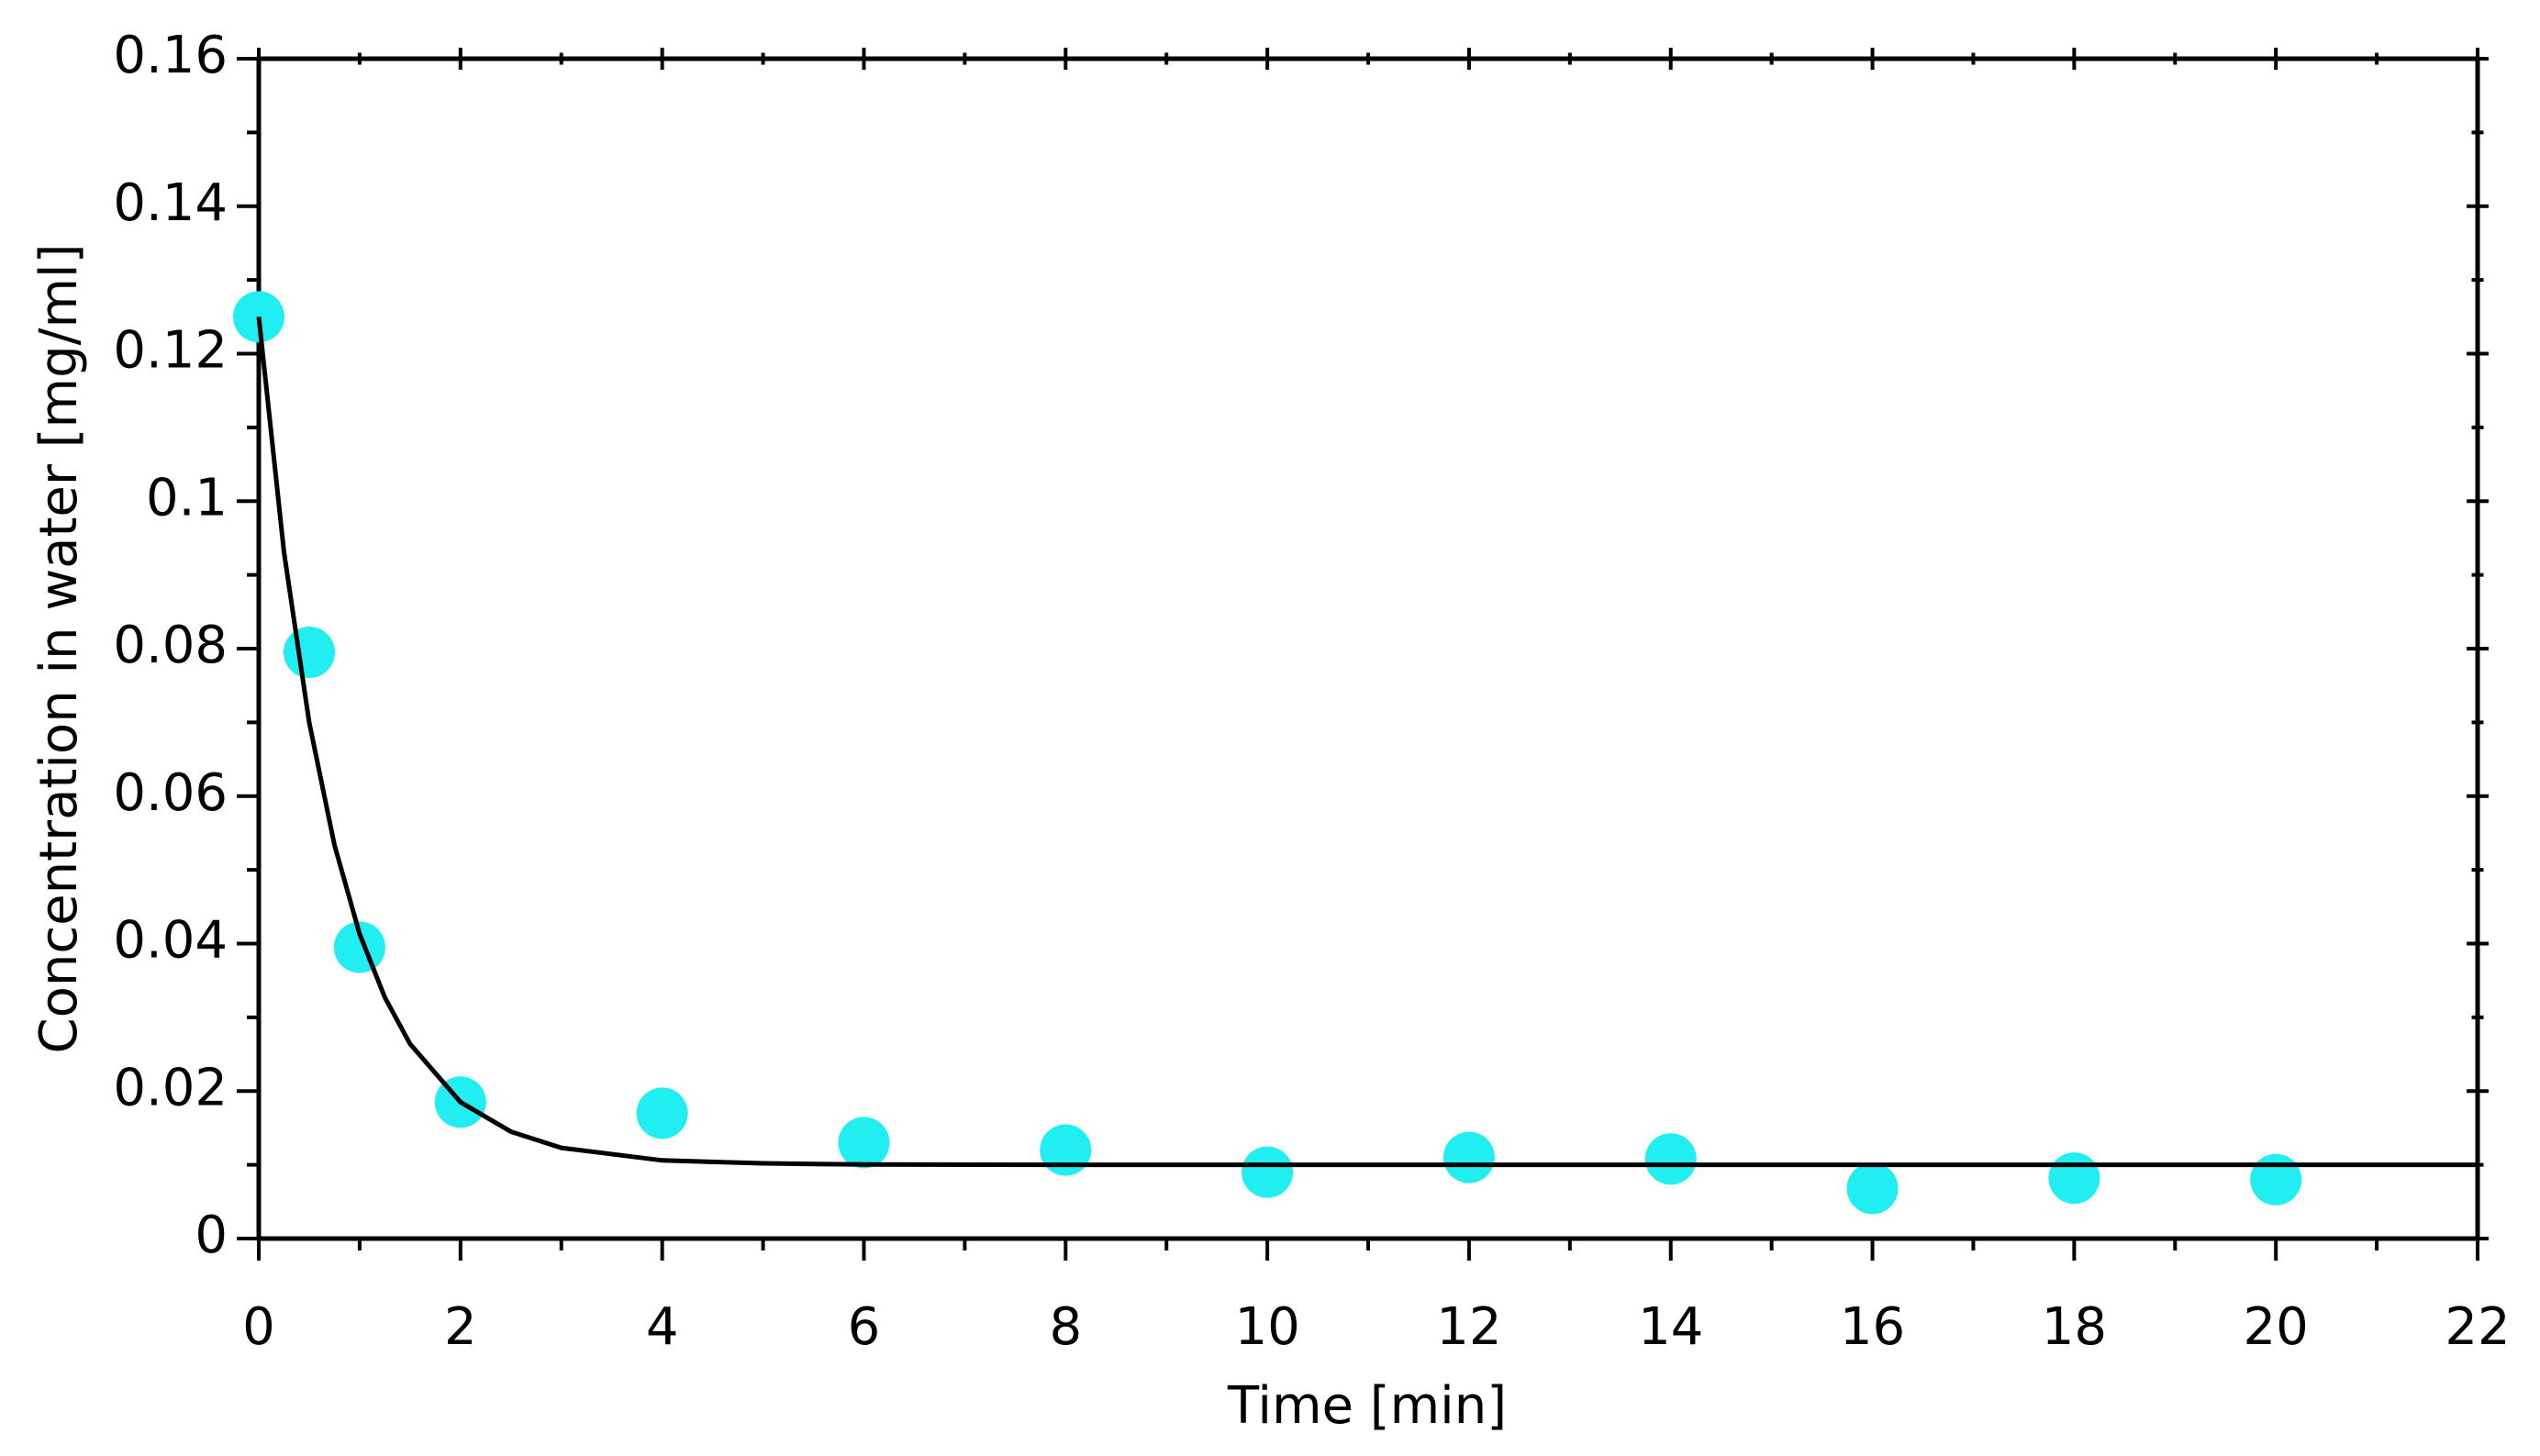 This screenshot has width=2540, height=1456. Describe the element at coordinates (170, 793) in the screenshot. I see `y-tick-label: 0.06` at that location.